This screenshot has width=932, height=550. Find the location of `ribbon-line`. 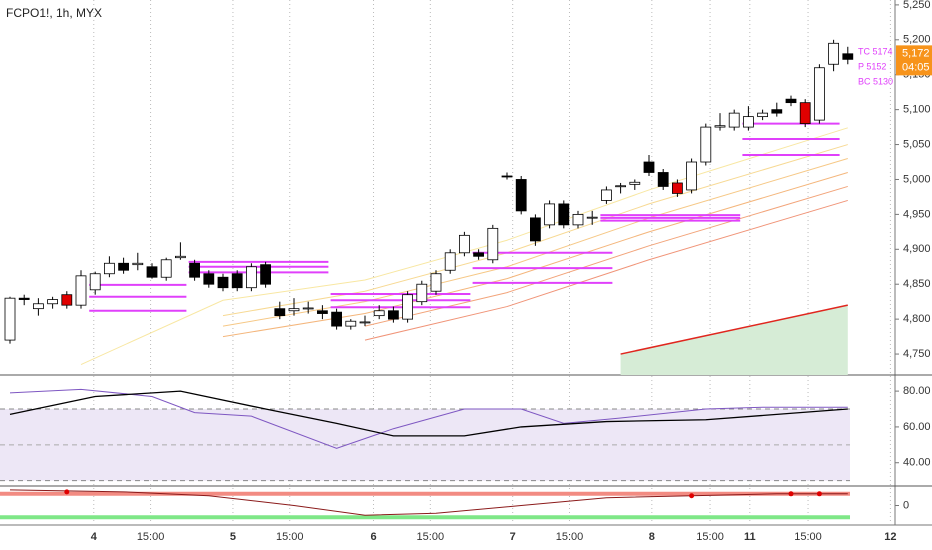

ribbon-line is located at coordinates (606, 256).